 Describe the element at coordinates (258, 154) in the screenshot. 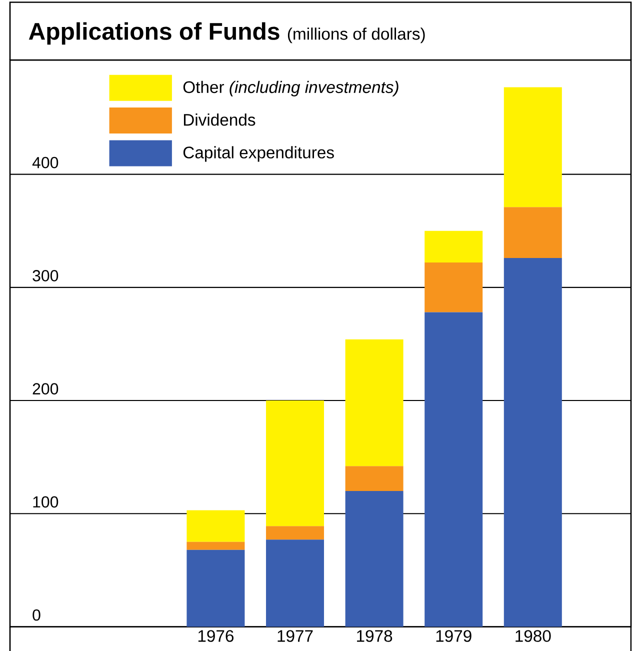

I see `legend-label: Capital expenditures` at that location.